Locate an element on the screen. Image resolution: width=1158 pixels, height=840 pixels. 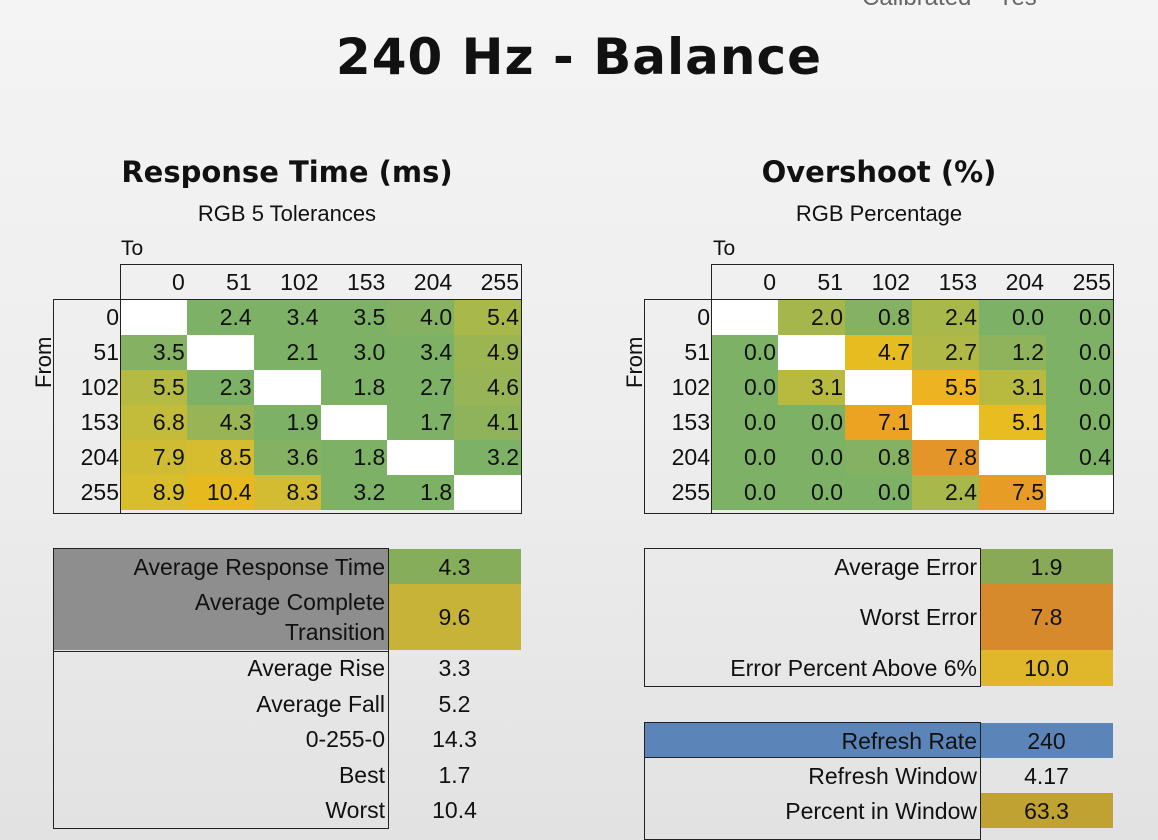
overshoot-heatmap-cell: 4.7 is located at coordinates (878, 352).